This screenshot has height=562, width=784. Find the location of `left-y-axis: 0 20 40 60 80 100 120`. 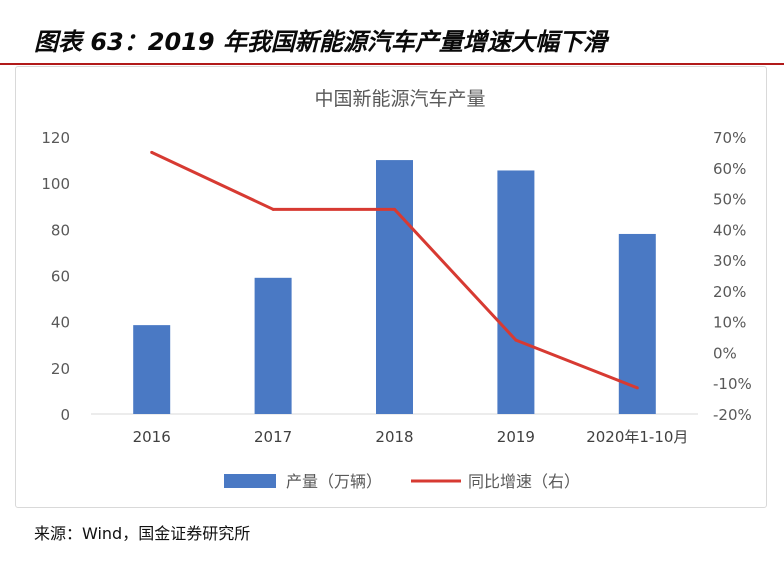

left-y-axis: 0 20 40 60 80 100 120 is located at coordinates (55, 276).